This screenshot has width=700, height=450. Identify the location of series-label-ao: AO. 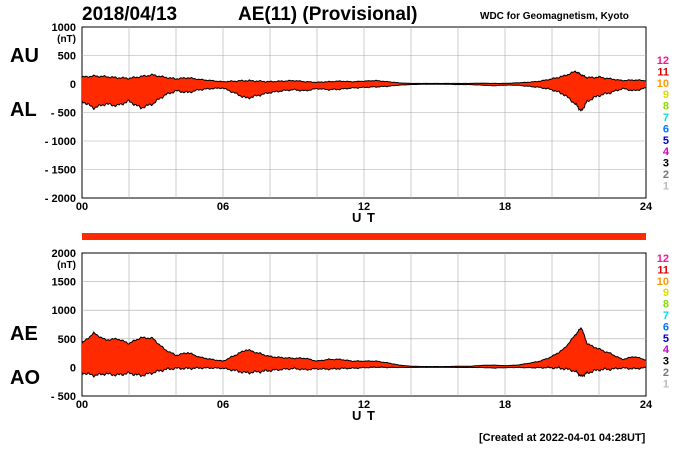
(25, 378).